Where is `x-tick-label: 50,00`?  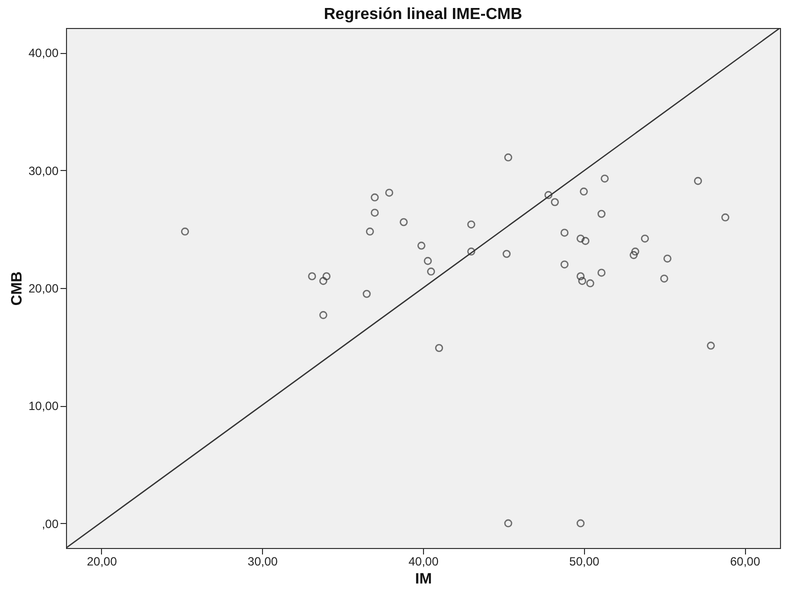
x-tick-label: 50,00 is located at coordinates (584, 561).